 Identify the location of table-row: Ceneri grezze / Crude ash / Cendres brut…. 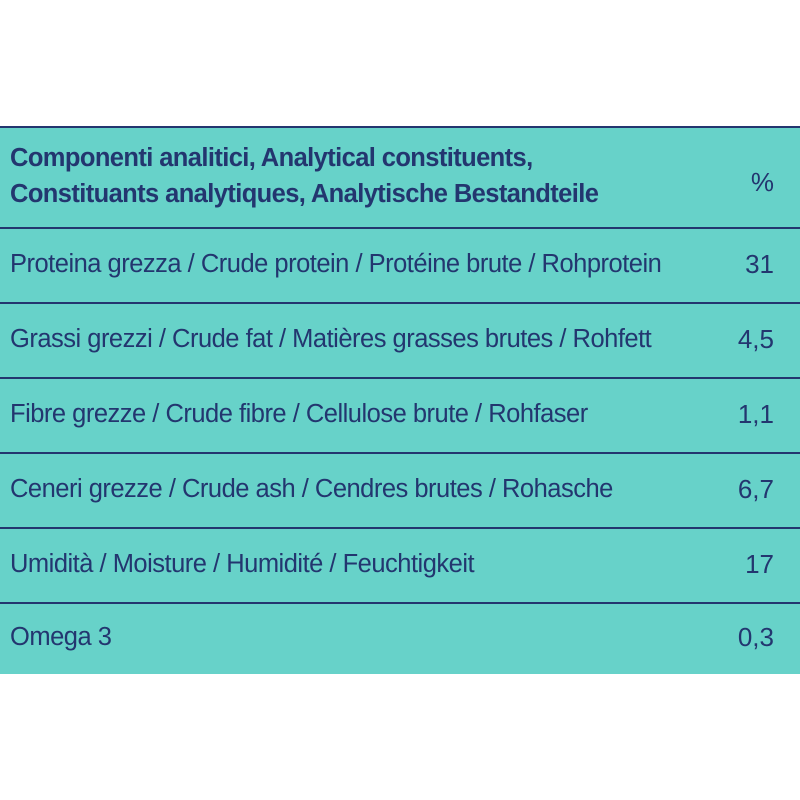
(400, 490).